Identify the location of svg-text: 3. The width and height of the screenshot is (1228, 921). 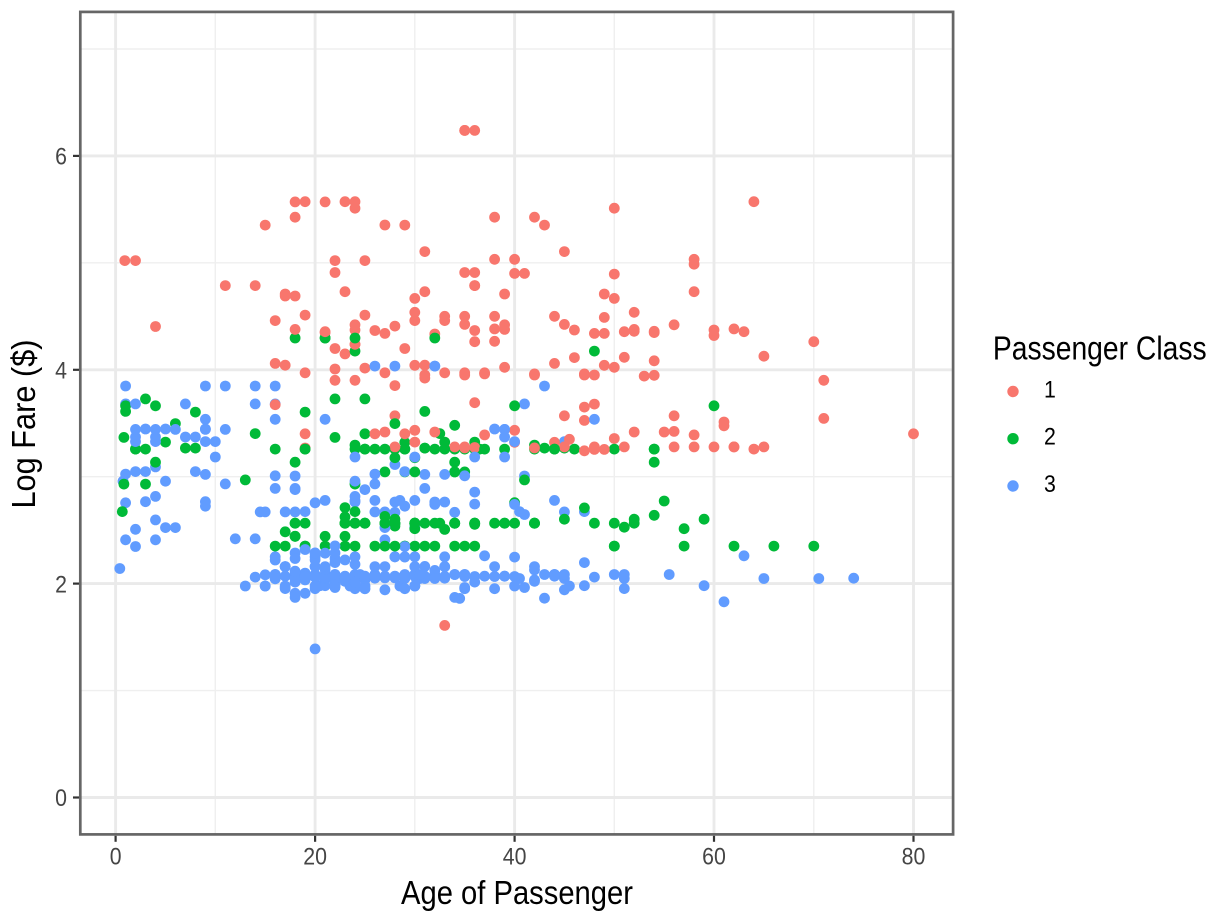
(1050, 484).